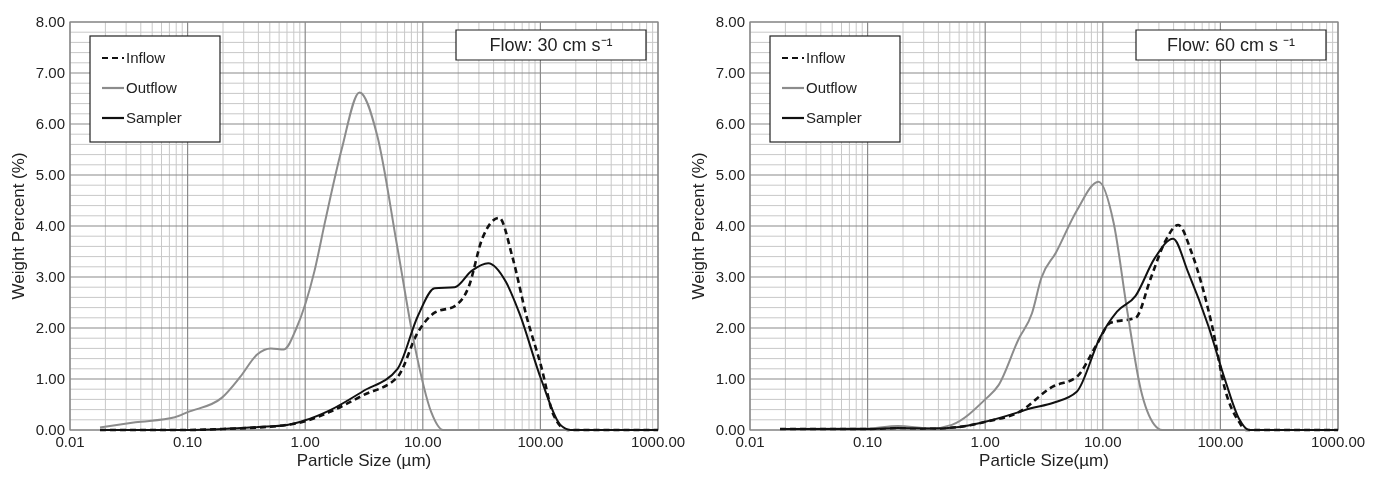  Describe the element at coordinates (1231, 45) in the screenshot. I see `annotation: Flow: 60 cm s ⁻¹` at that location.